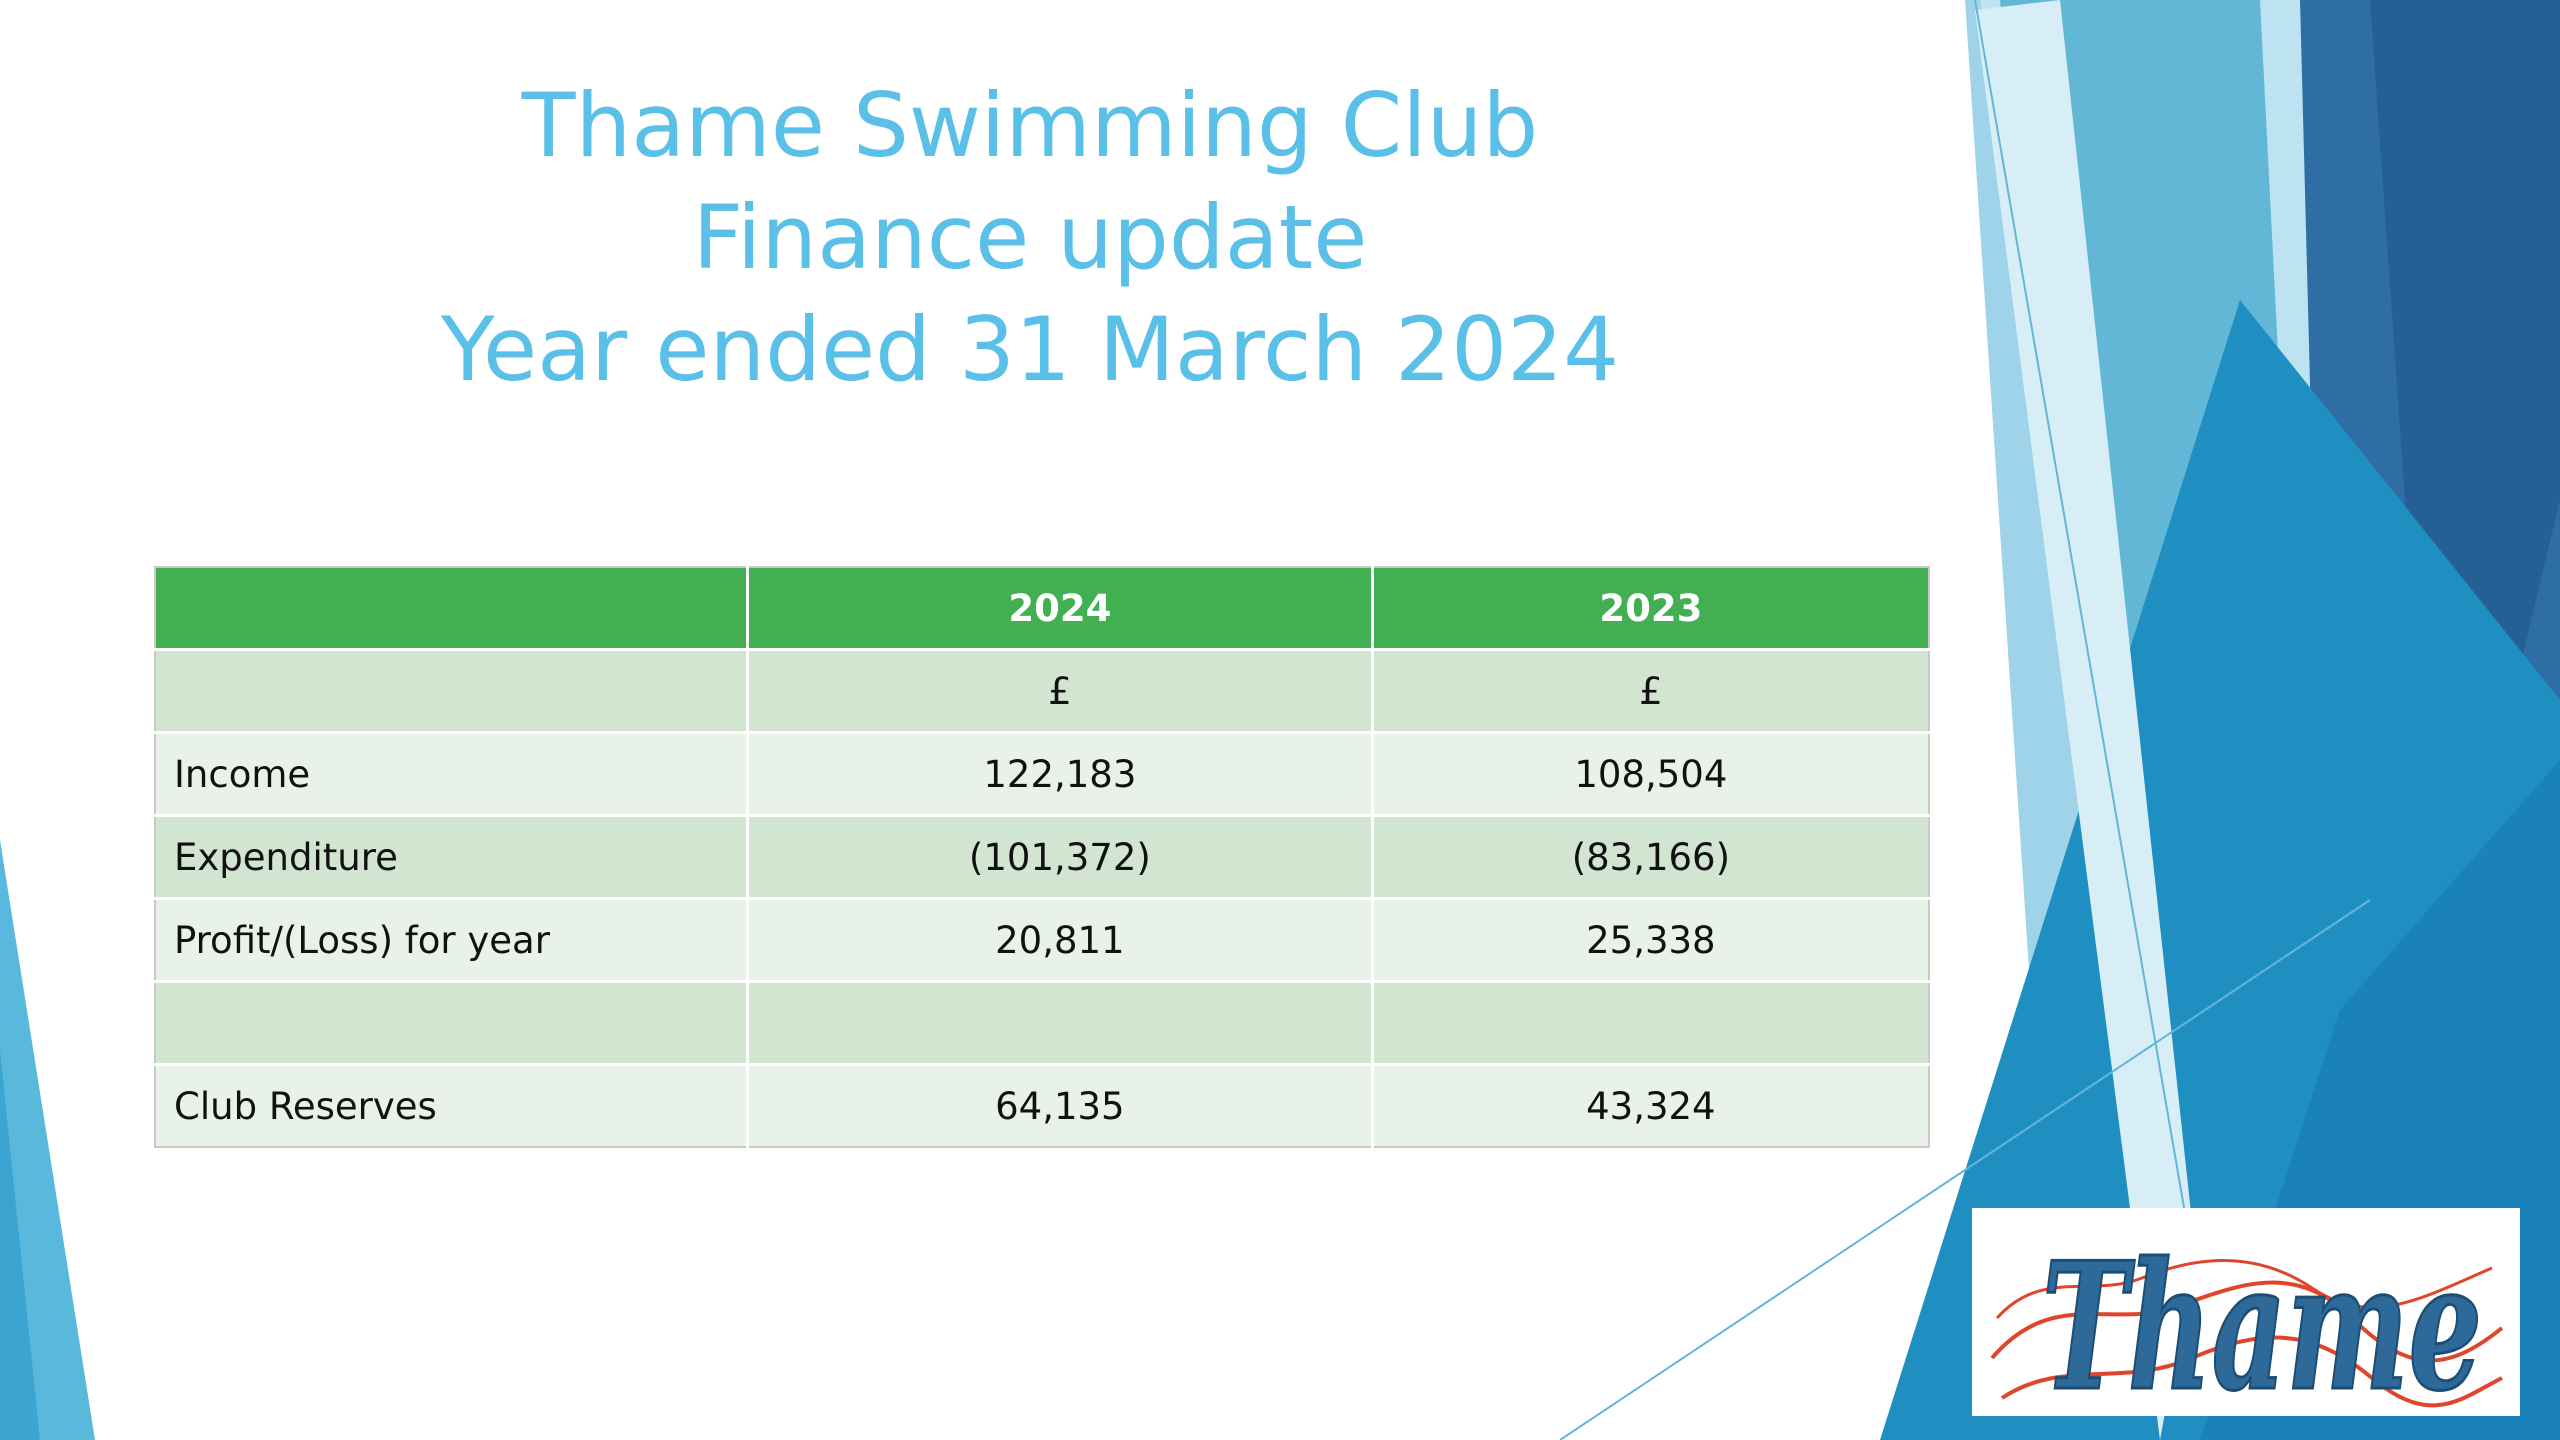 The height and width of the screenshot is (1440, 2560). What do you see at coordinates (1649, 773) in the screenshot?
I see `table-cell: 108,504` at bounding box center [1649, 773].